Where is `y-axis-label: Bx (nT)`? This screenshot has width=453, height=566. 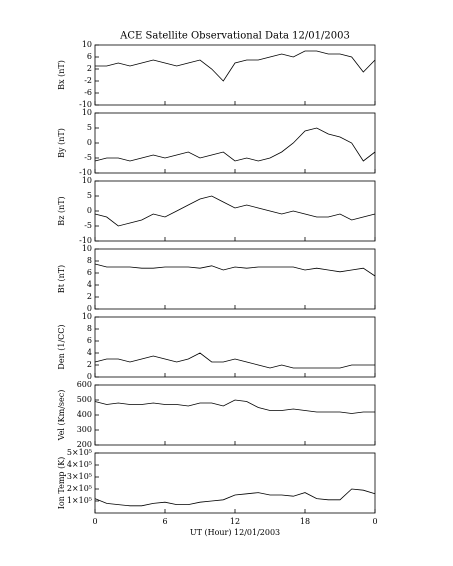
y-axis-label: Bx (nT) is located at coordinates (61, 75).